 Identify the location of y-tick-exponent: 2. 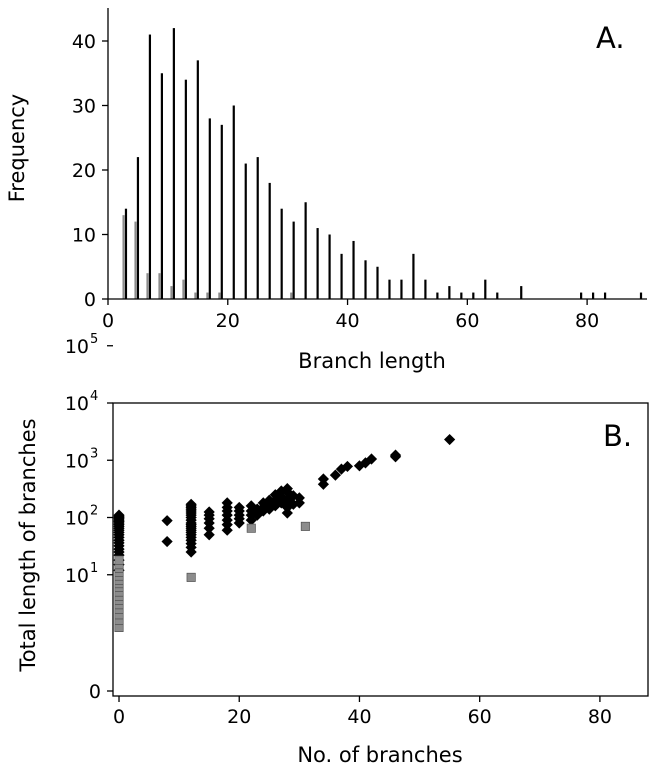
(94, 511).